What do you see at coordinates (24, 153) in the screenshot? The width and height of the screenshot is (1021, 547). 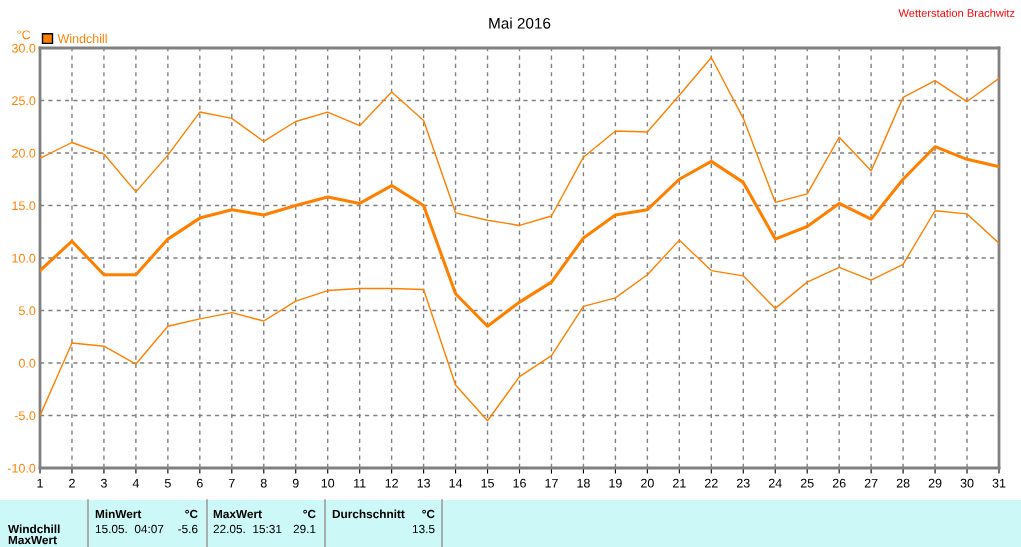 I see `y-tick-label: 20.0` at bounding box center [24, 153].